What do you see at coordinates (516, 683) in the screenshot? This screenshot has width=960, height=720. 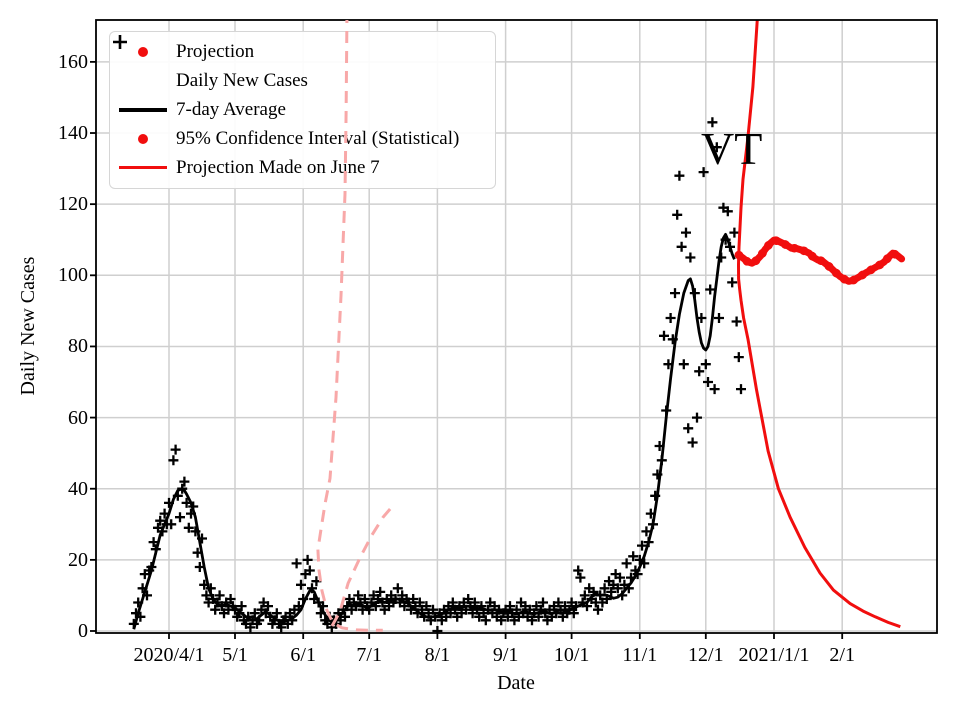 I see `x-axis-title: Date` at bounding box center [516, 683].